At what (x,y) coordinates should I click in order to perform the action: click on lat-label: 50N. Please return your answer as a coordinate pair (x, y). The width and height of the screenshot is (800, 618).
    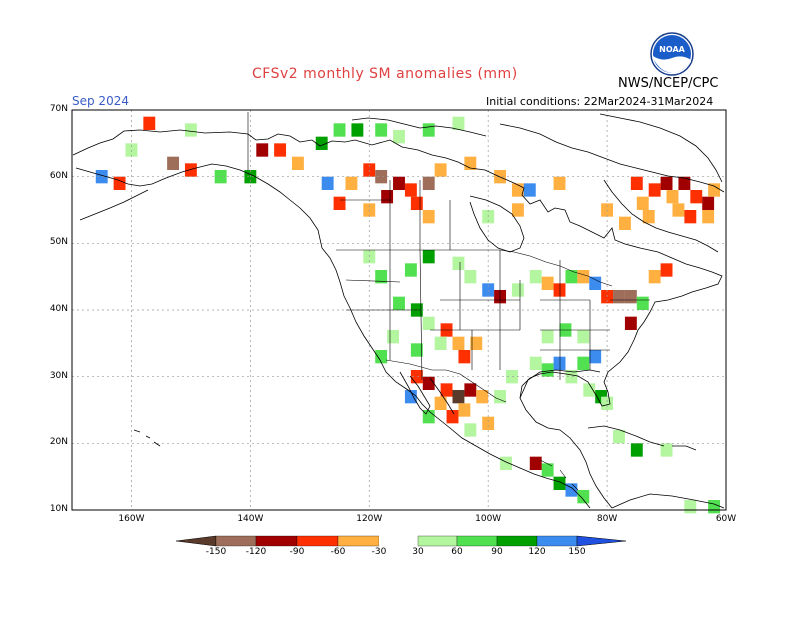
    Looking at the image, I should click on (58, 242).